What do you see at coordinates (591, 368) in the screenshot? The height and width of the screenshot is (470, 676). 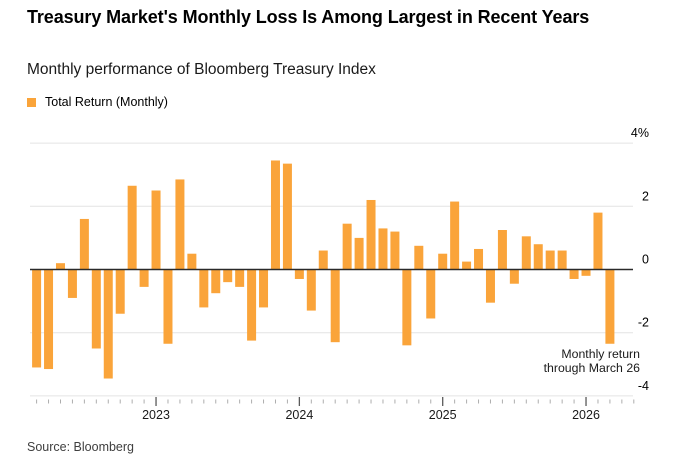 I see `annotation-line-2: through March 26` at bounding box center [591, 368].